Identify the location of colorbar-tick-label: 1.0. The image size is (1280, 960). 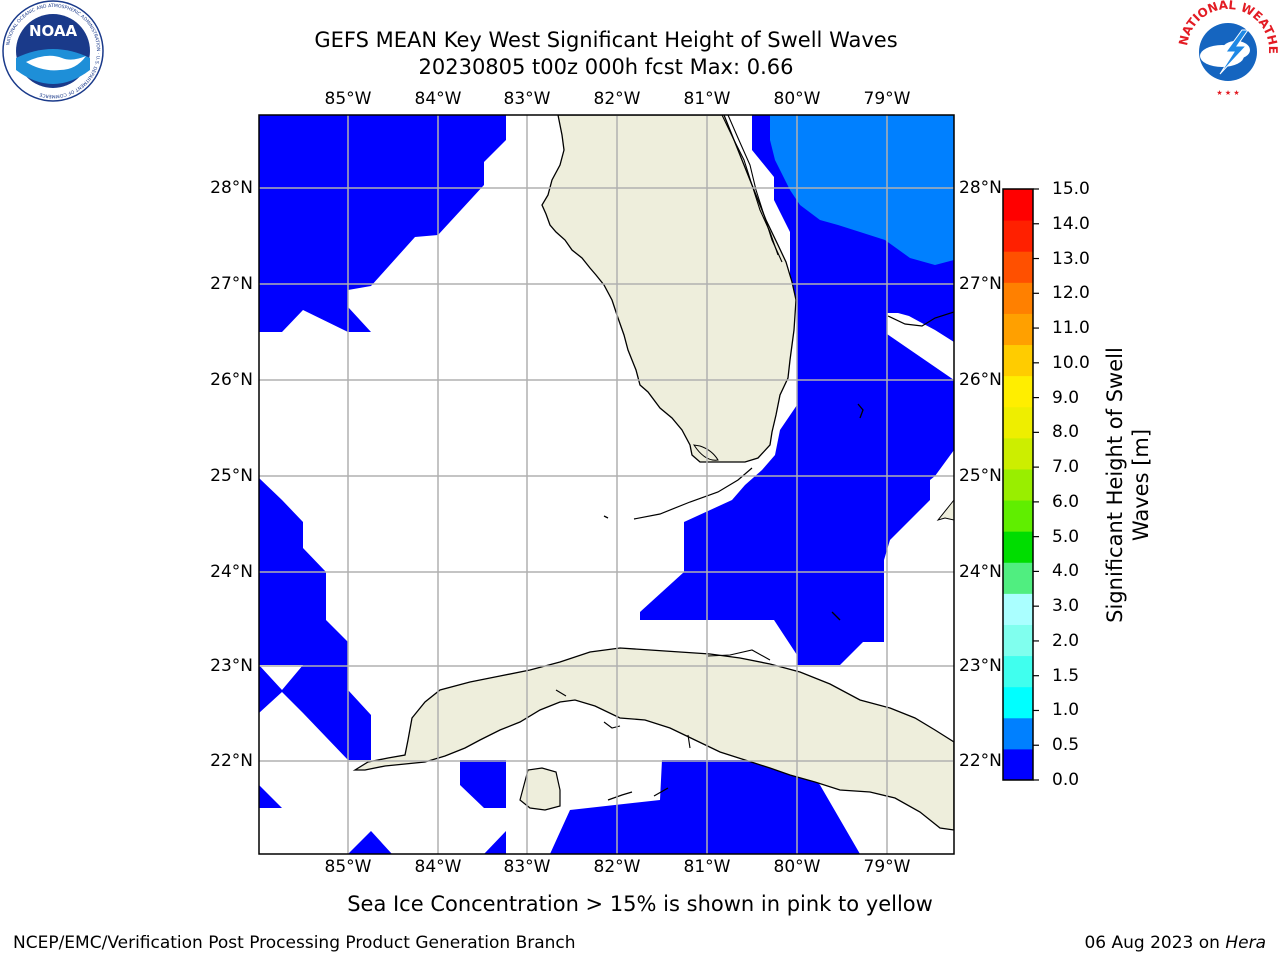
(1066, 710).